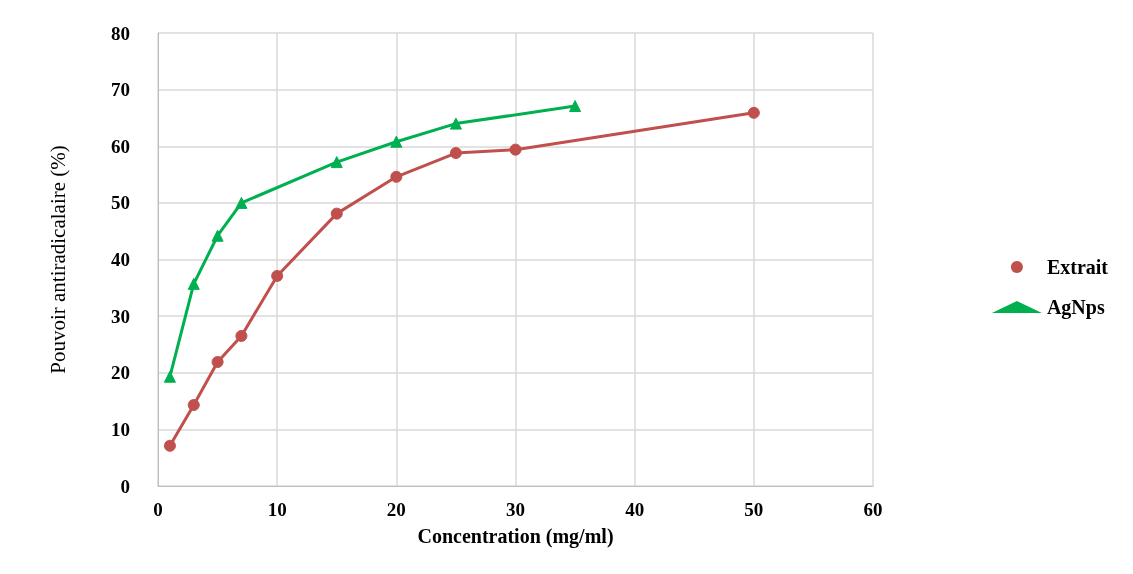  What do you see at coordinates (120, 259) in the screenshot?
I see `y-tick-label: 40` at bounding box center [120, 259].